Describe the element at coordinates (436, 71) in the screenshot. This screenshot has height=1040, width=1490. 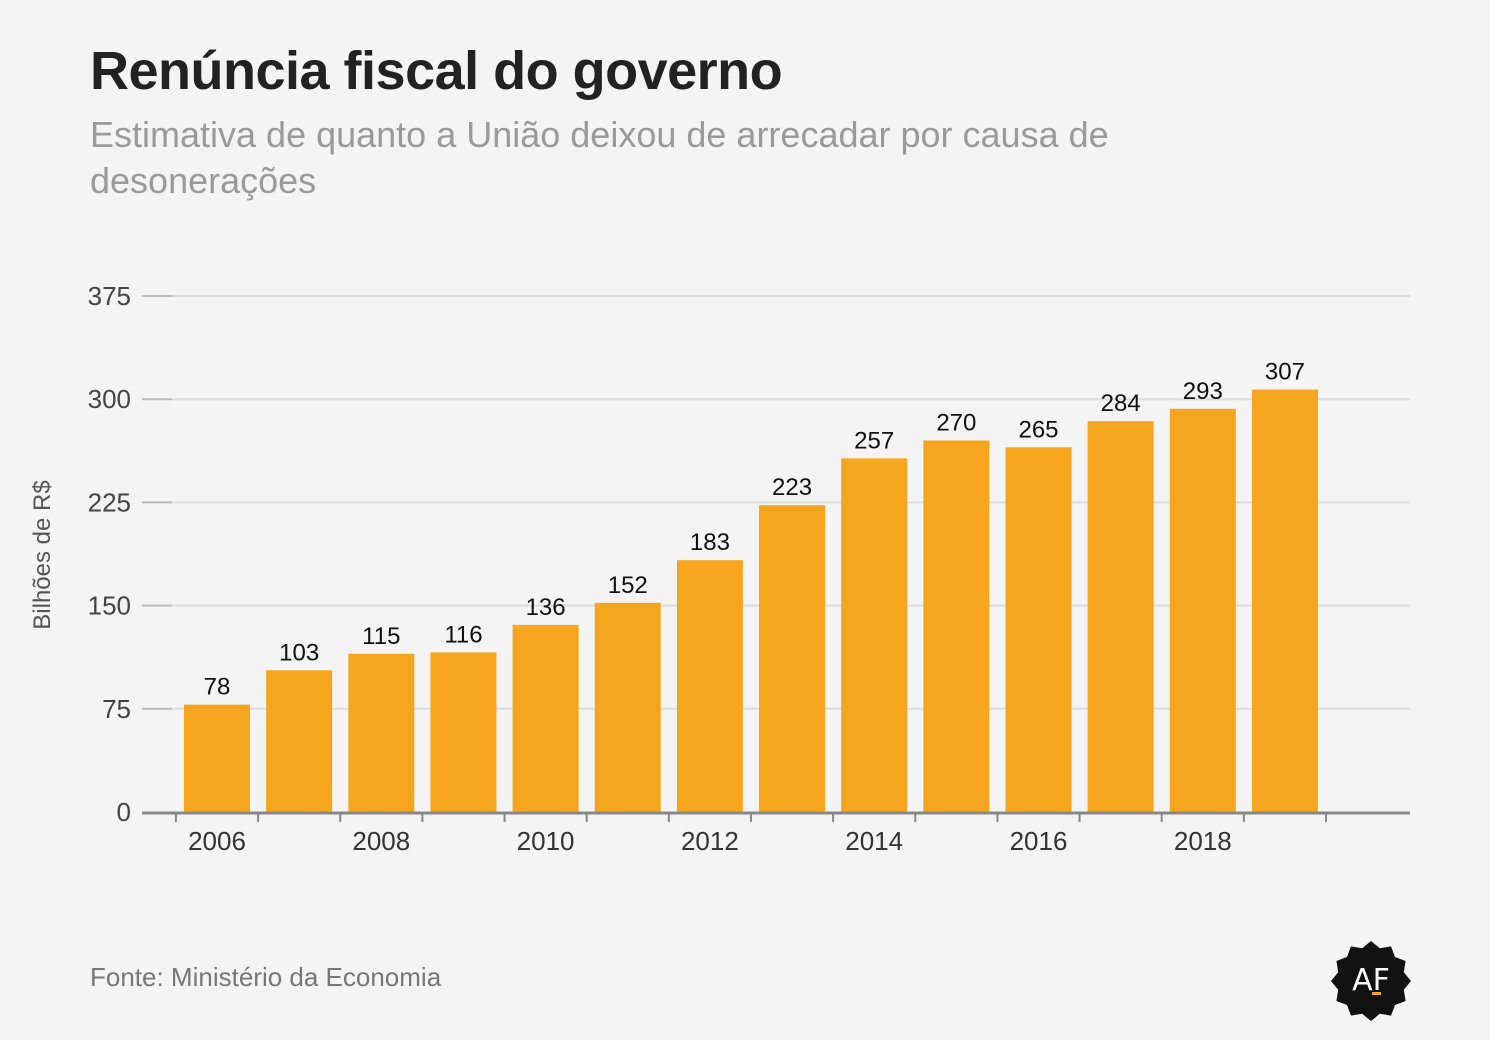
I see `chart-title: Renúncia fiscal do governo` at that location.